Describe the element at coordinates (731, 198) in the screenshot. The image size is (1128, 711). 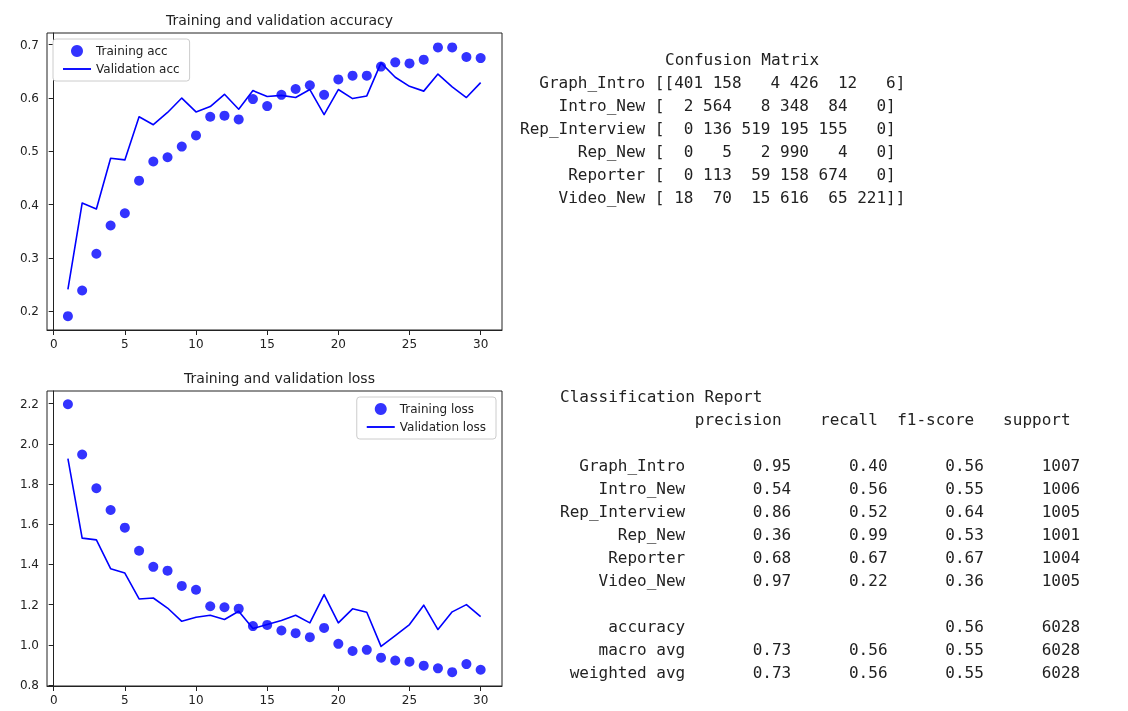
I see `text: Video_New [ 18 70 15 616 65 221]]` at that location.